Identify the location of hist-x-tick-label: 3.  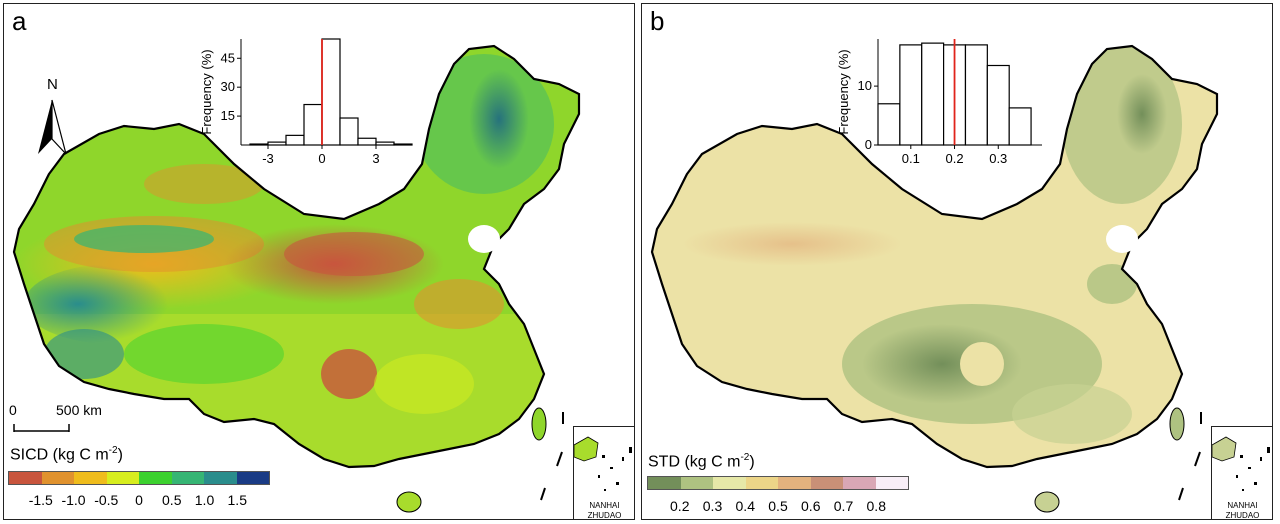
(375, 158).